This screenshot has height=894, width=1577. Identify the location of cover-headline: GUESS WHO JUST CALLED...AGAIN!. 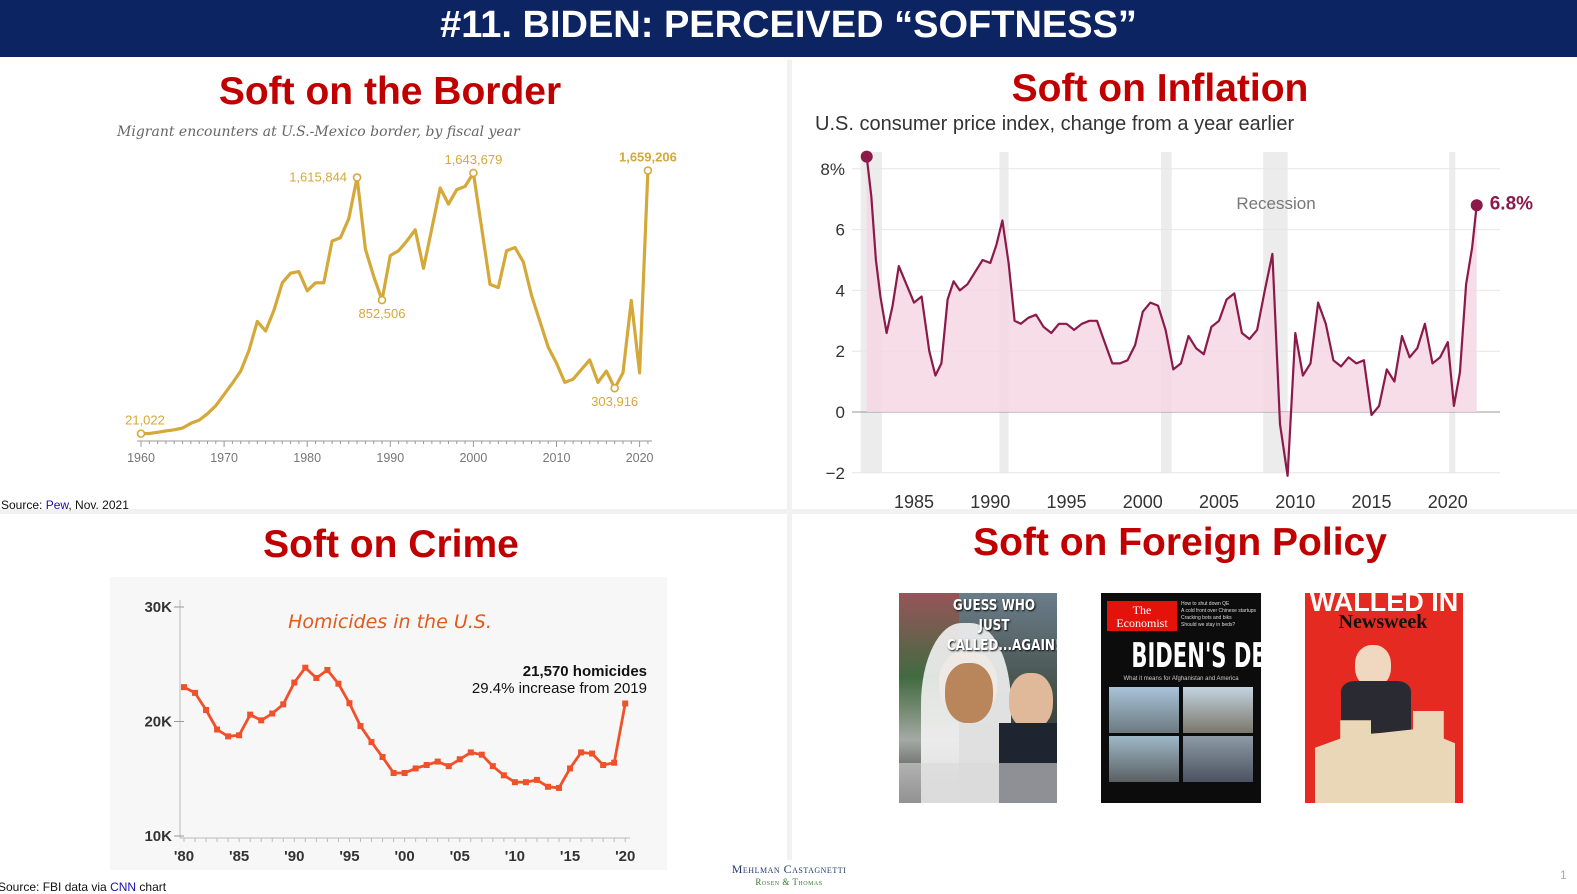
(1001, 625).